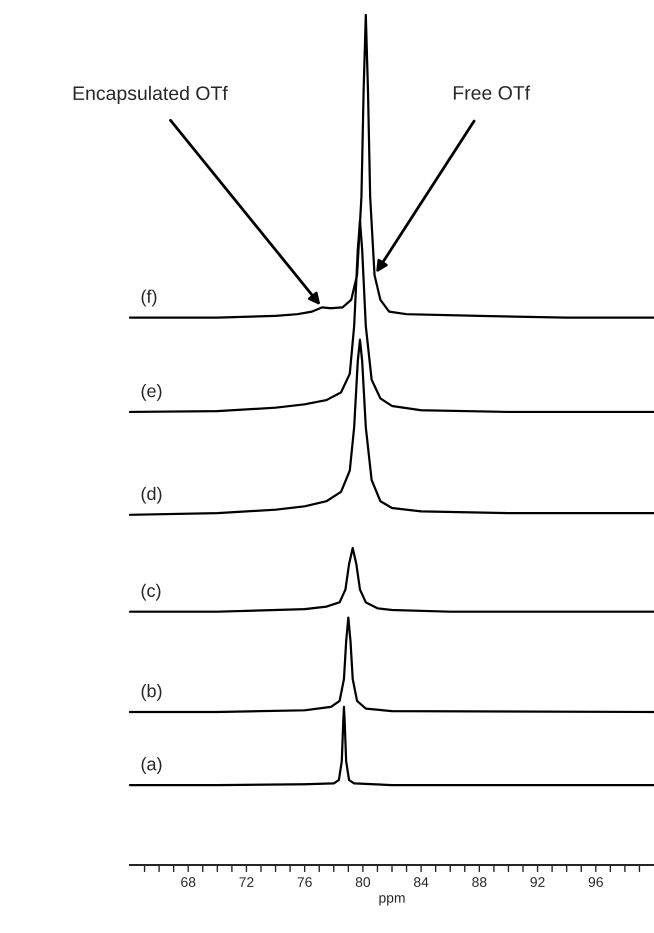  I want to click on series-label: (a), so click(152, 765).